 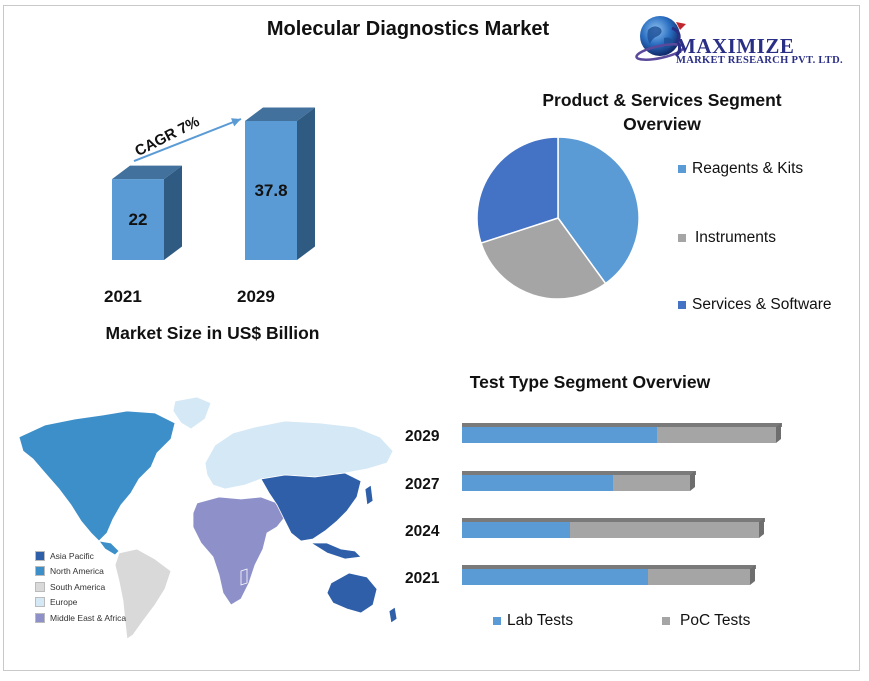 I want to click on map-legend-item: North America, so click(x=80, y=572).